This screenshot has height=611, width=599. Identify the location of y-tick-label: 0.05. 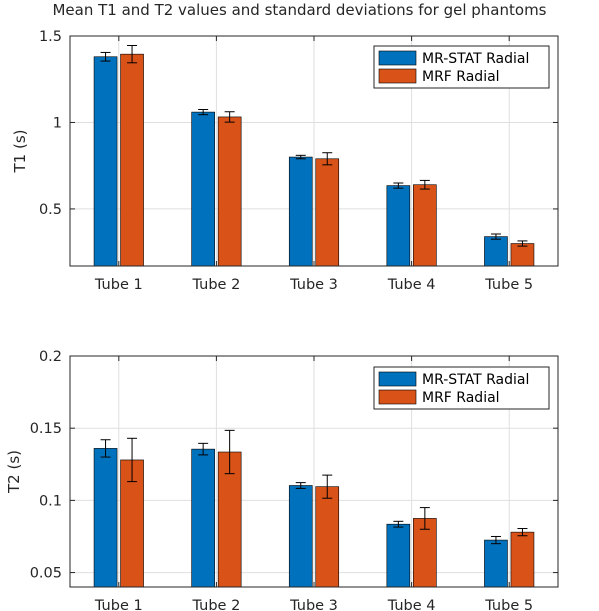
(46, 574).